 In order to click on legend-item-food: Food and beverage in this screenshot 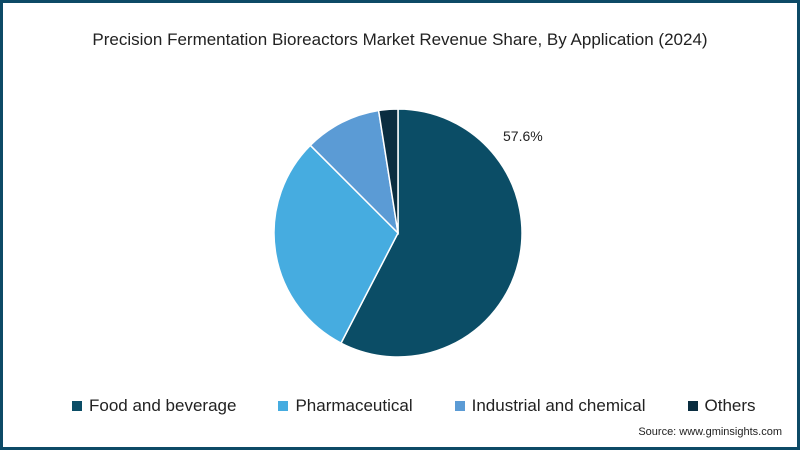, I will do `click(154, 406)`.